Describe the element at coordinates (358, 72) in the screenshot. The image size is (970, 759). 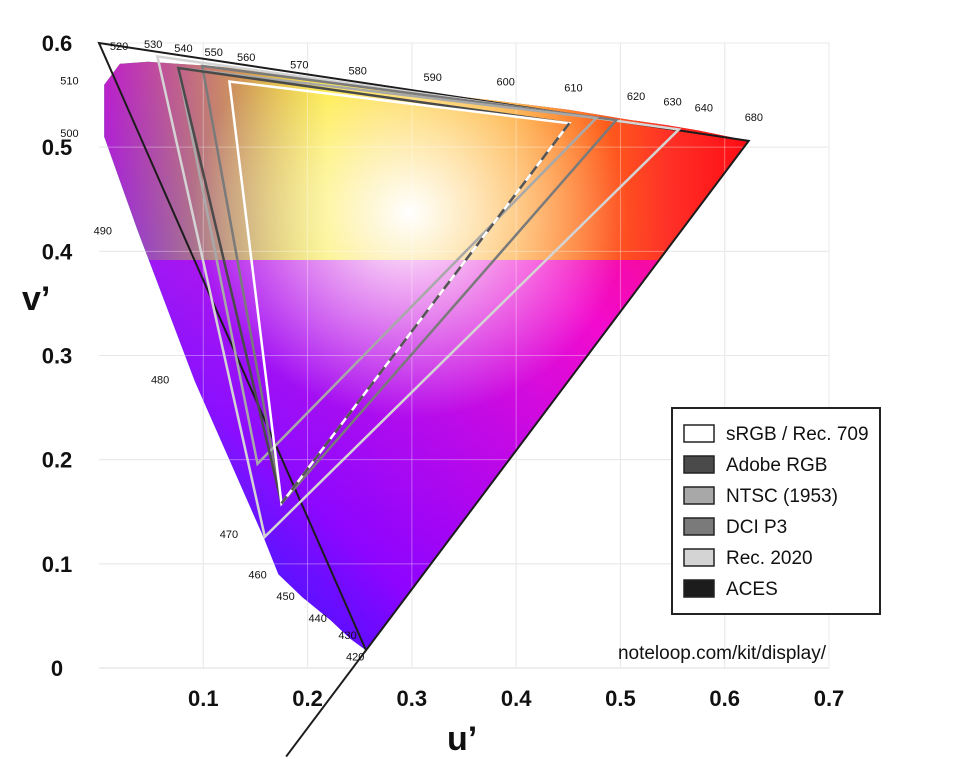
I see `wavelength-label: 580` at that location.